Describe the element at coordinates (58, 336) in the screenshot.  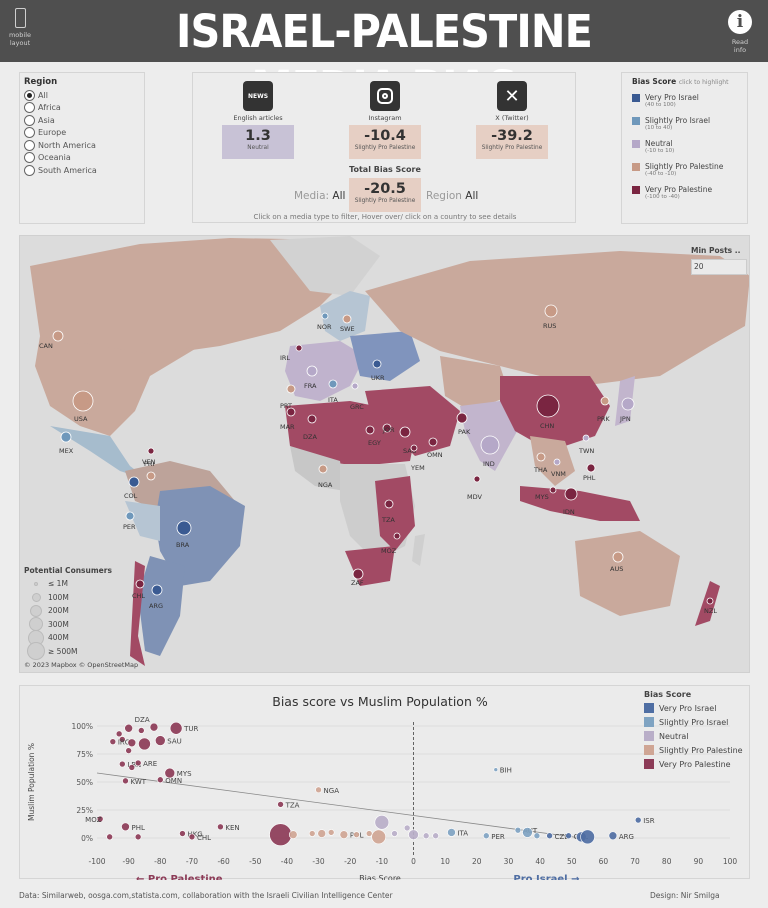
I see `country-marker-can` at that location.